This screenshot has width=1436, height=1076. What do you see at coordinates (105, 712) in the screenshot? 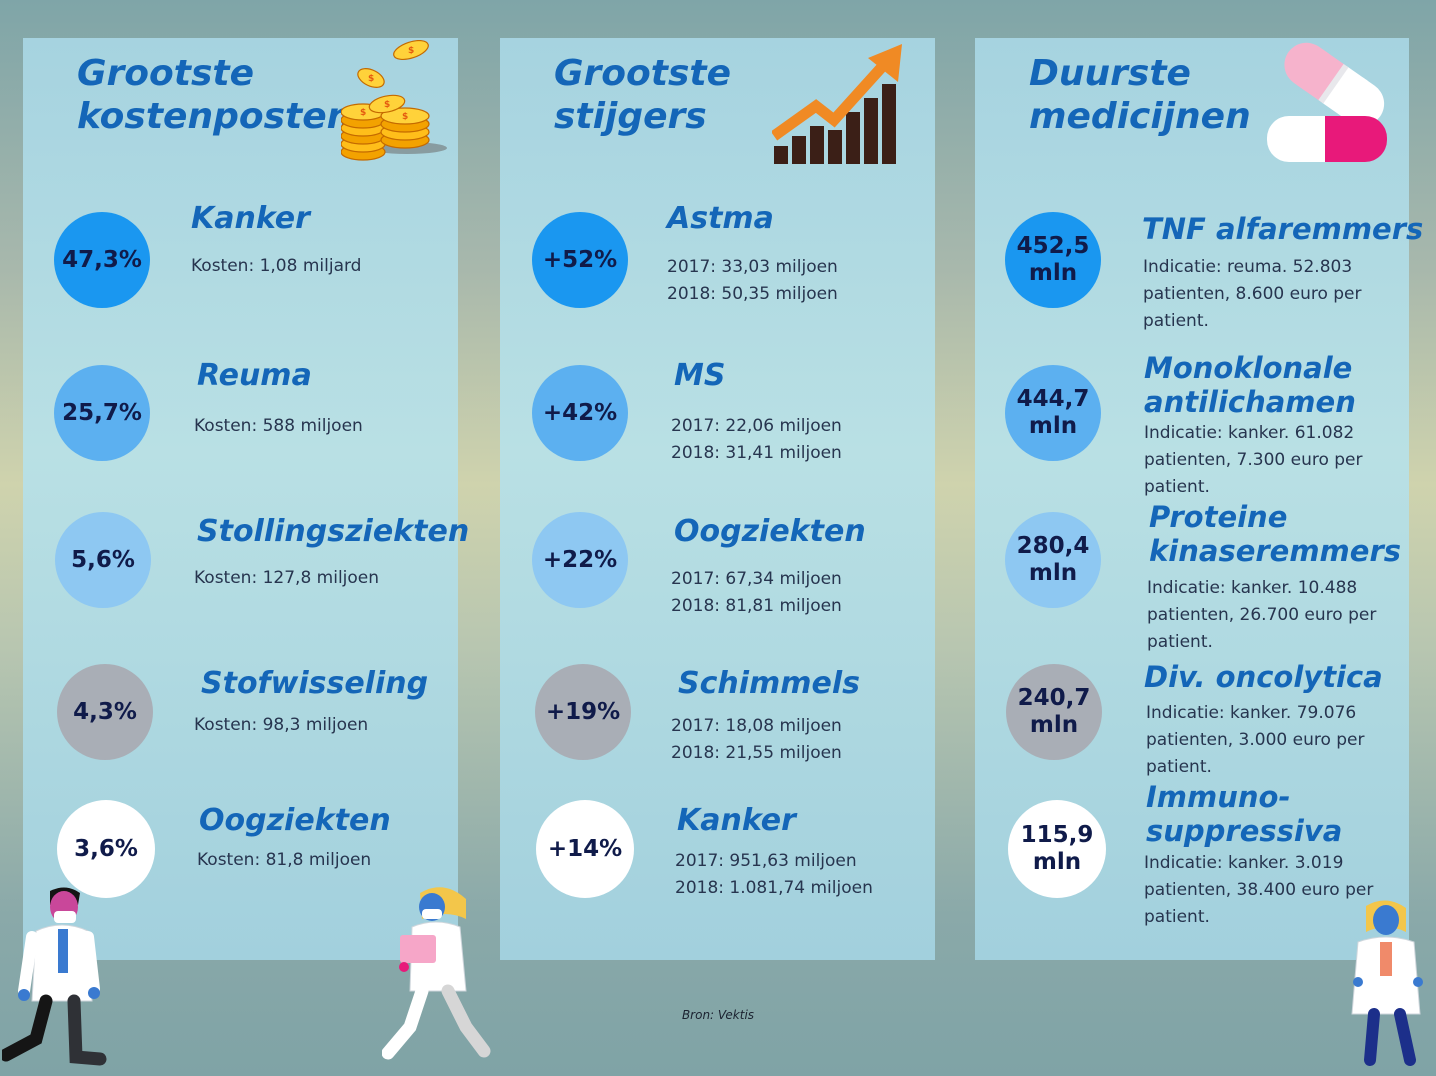
I see `percentage-badge: 4,3%` at bounding box center [105, 712].